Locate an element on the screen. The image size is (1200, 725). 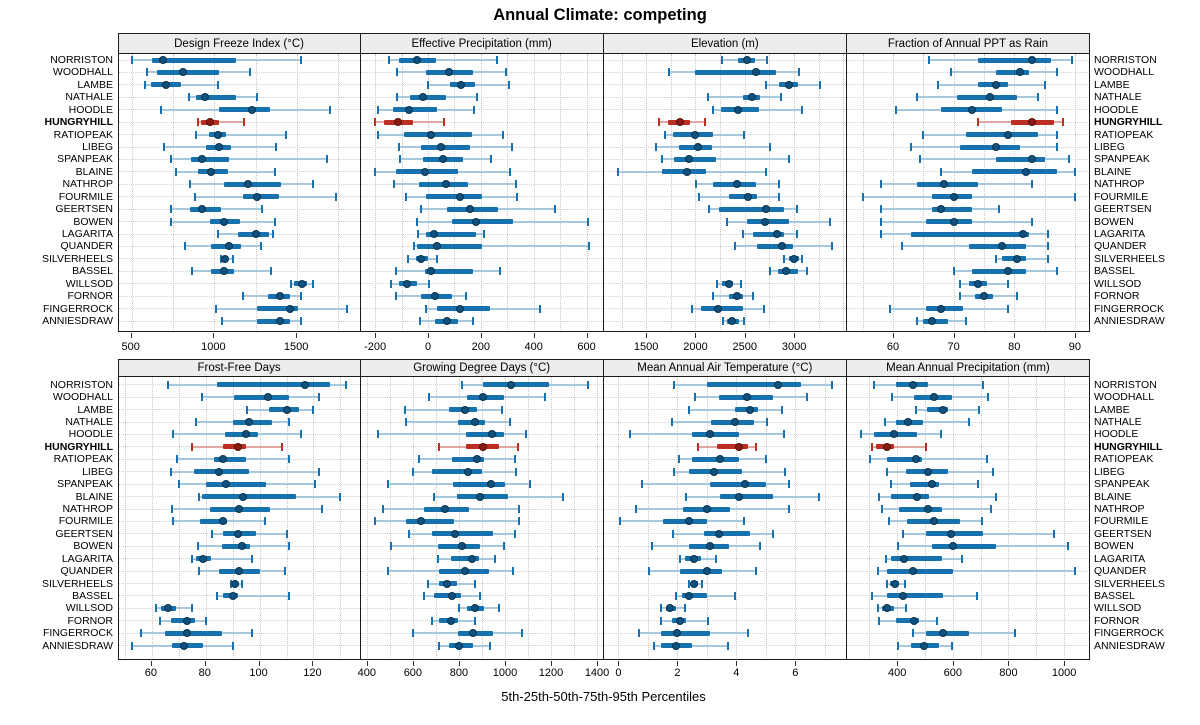
site-label-right: HOODLE is located at coordinates (1116, 434).